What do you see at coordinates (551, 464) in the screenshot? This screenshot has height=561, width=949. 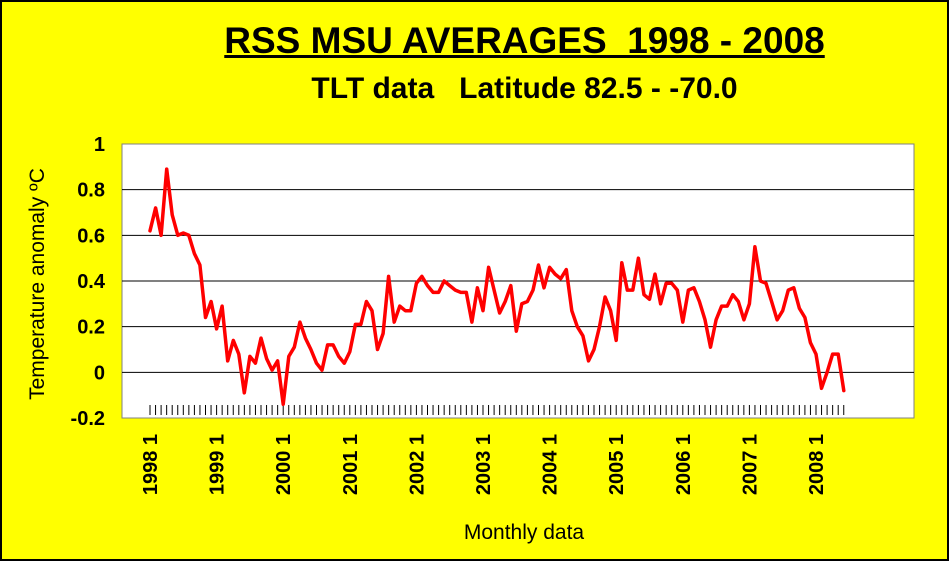 I see `x-tick-label: 2004 1` at bounding box center [551, 464].